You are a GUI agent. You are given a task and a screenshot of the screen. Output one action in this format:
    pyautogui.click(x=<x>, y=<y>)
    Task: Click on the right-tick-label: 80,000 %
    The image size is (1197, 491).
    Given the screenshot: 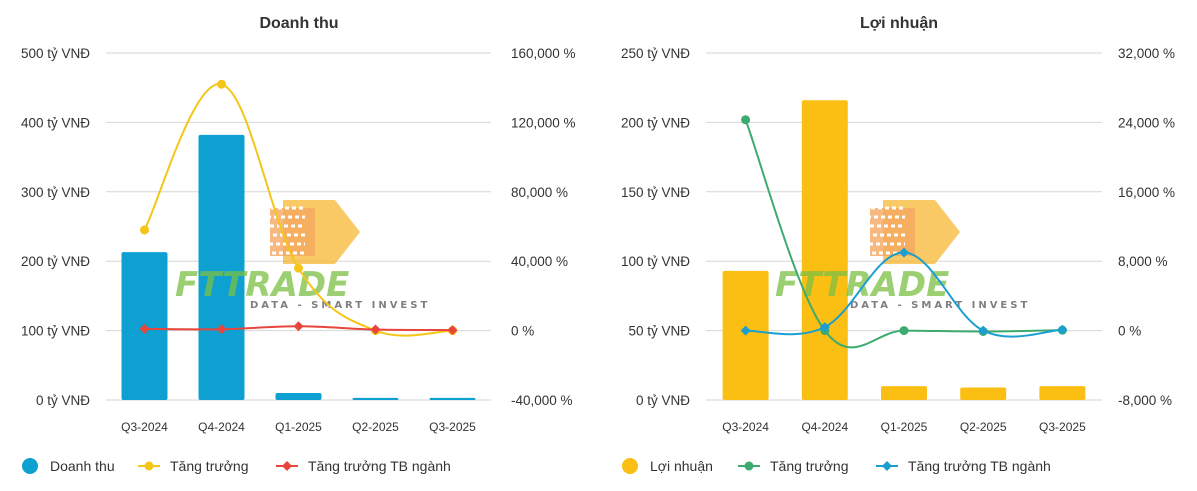 What is the action you would take?
    pyautogui.click(x=539, y=192)
    